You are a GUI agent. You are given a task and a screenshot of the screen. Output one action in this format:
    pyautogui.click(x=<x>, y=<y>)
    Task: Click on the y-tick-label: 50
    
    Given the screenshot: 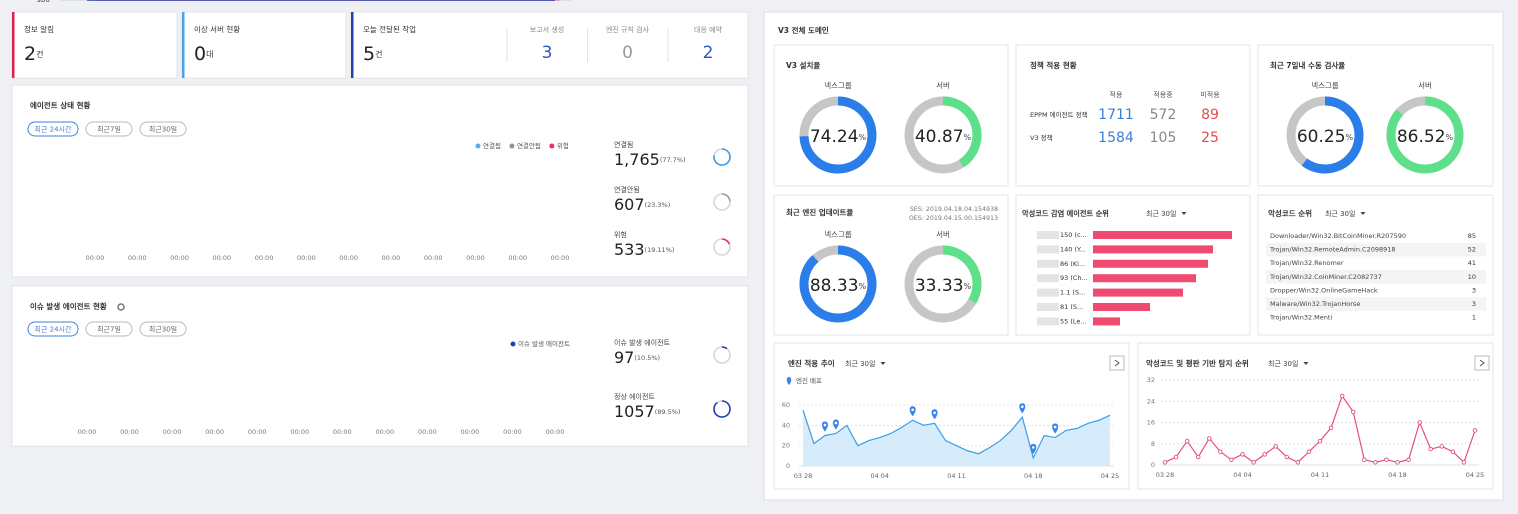 What is the action you would take?
    pyautogui.click(x=45, y=2)
    